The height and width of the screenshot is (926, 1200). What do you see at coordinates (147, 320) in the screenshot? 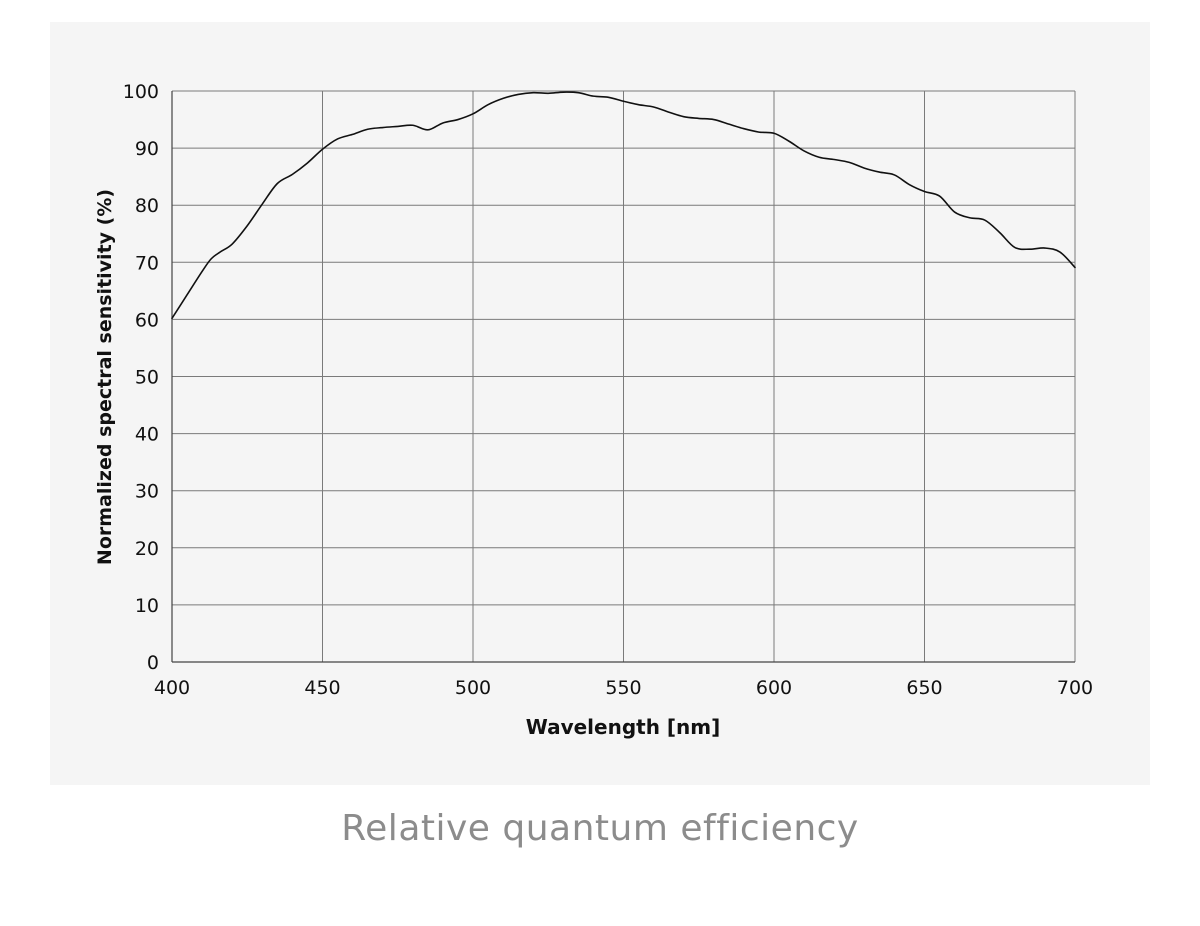
I see `y-tick-label: 60` at bounding box center [147, 320].